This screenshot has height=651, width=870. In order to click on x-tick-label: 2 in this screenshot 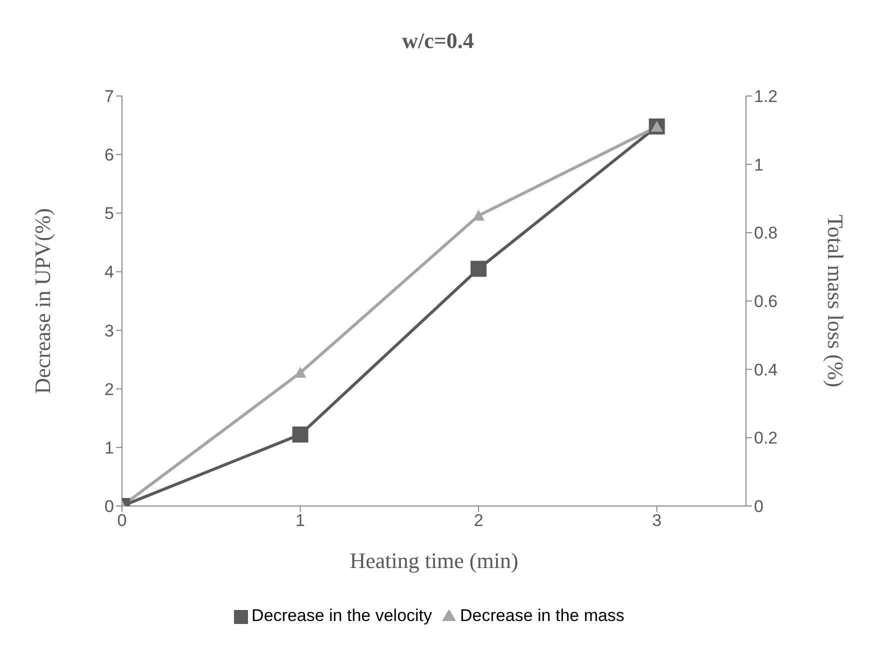, I will do `click(479, 520)`.